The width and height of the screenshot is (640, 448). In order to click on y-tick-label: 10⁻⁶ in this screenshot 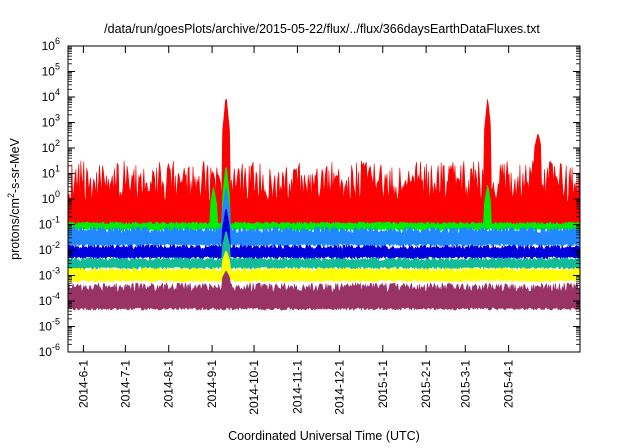, I will do `click(49, 350)`.